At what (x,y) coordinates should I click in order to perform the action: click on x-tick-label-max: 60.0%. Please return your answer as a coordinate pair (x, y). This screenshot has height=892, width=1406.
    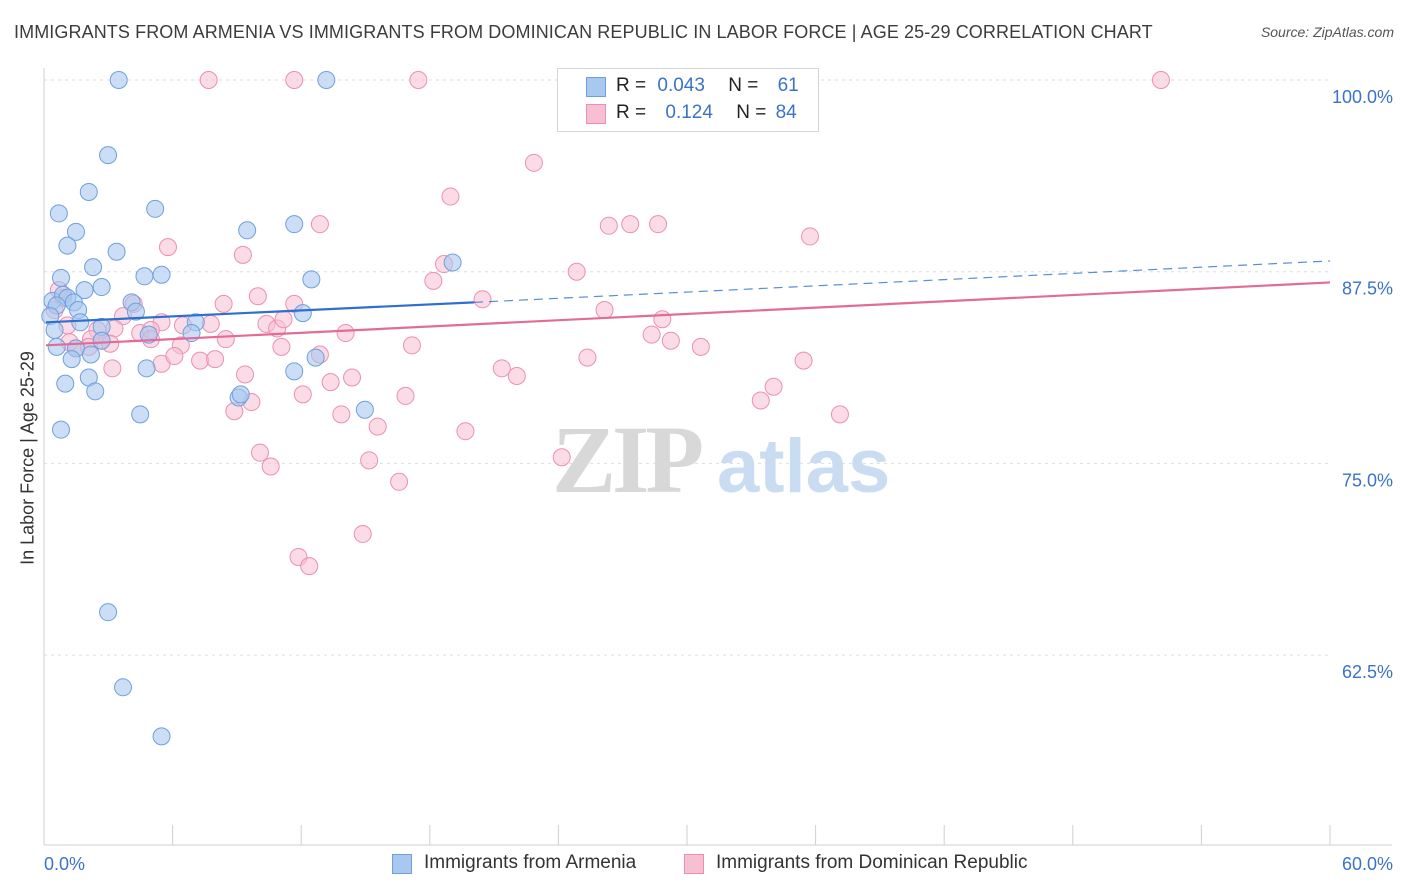
    Looking at the image, I should click on (1367, 864).